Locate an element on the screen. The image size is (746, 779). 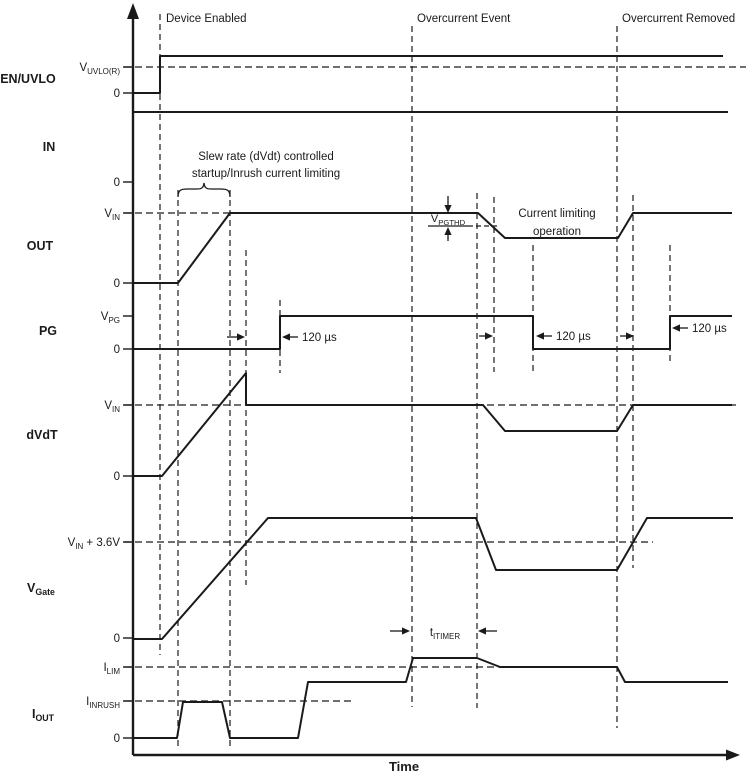
level-label-i-out: ILIM is located at coordinates (111, 669).